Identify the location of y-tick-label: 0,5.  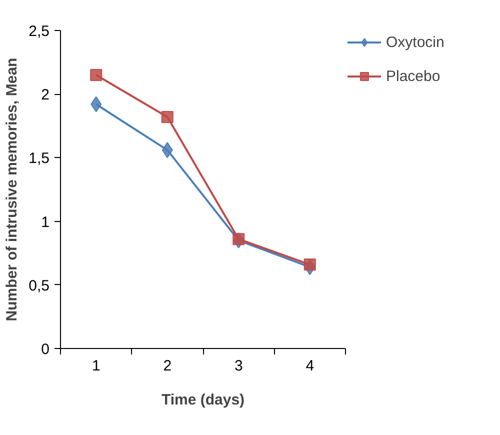
(39, 285).